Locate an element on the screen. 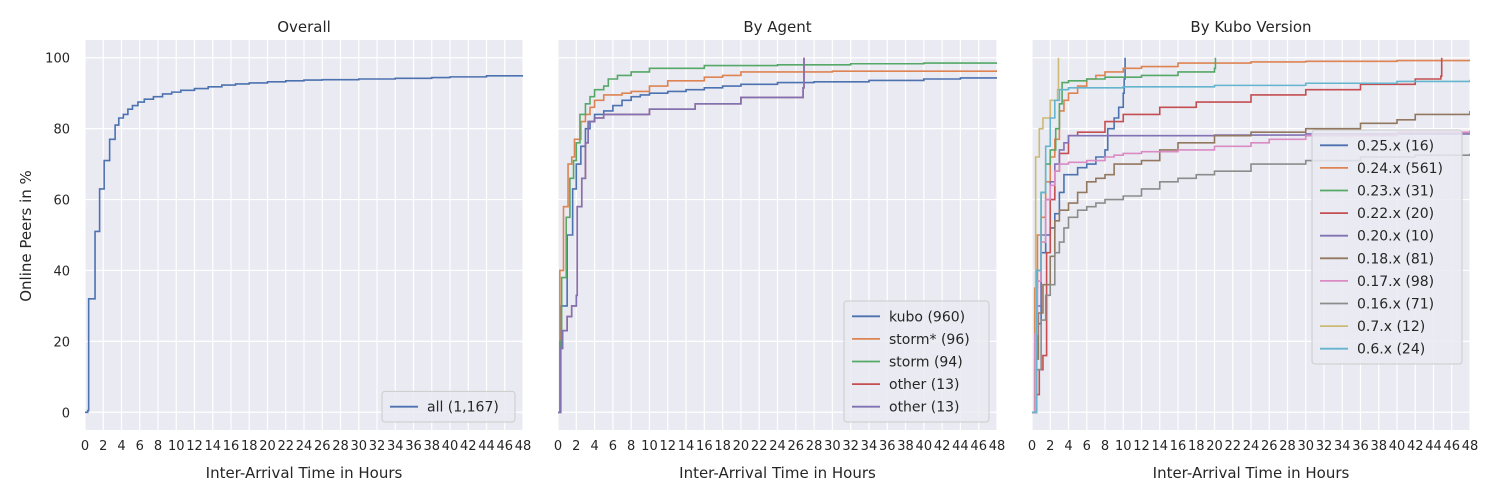 This screenshot has height=500, width=1500. y-tick-label: 0 is located at coordinates (66, 413).